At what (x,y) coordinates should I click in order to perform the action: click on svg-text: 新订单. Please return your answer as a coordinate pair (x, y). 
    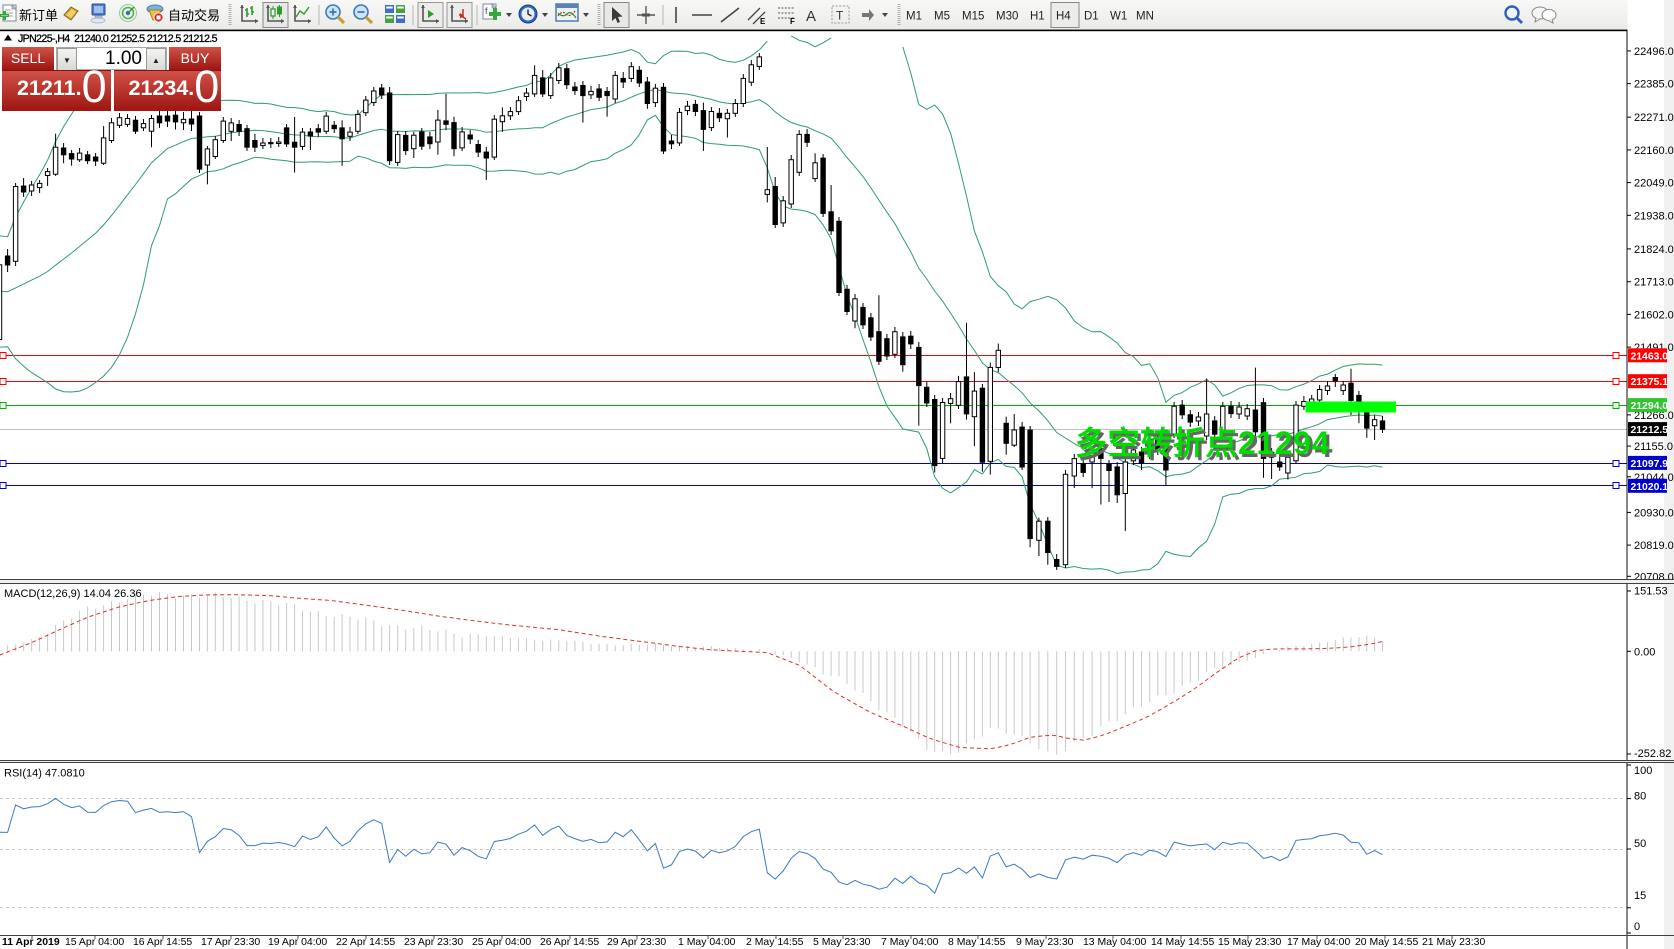
    Looking at the image, I should click on (38, 15).